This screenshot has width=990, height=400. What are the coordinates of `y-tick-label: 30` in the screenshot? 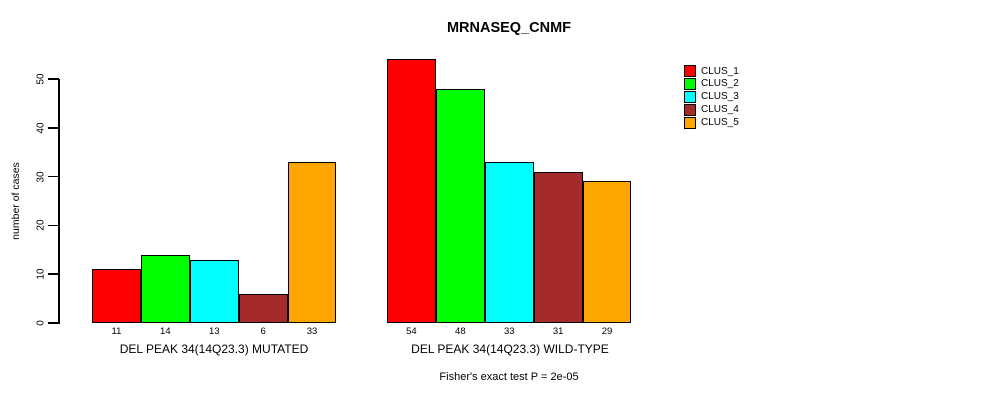 It's located at (41, 177).